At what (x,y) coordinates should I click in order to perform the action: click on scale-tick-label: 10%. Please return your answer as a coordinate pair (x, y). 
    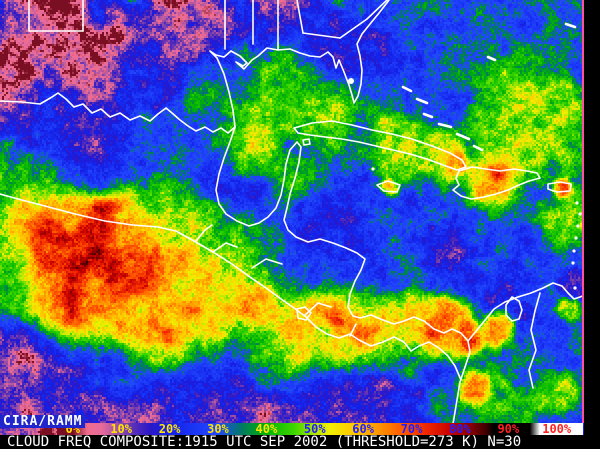
    Looking at the image, I should click on (121, 429).